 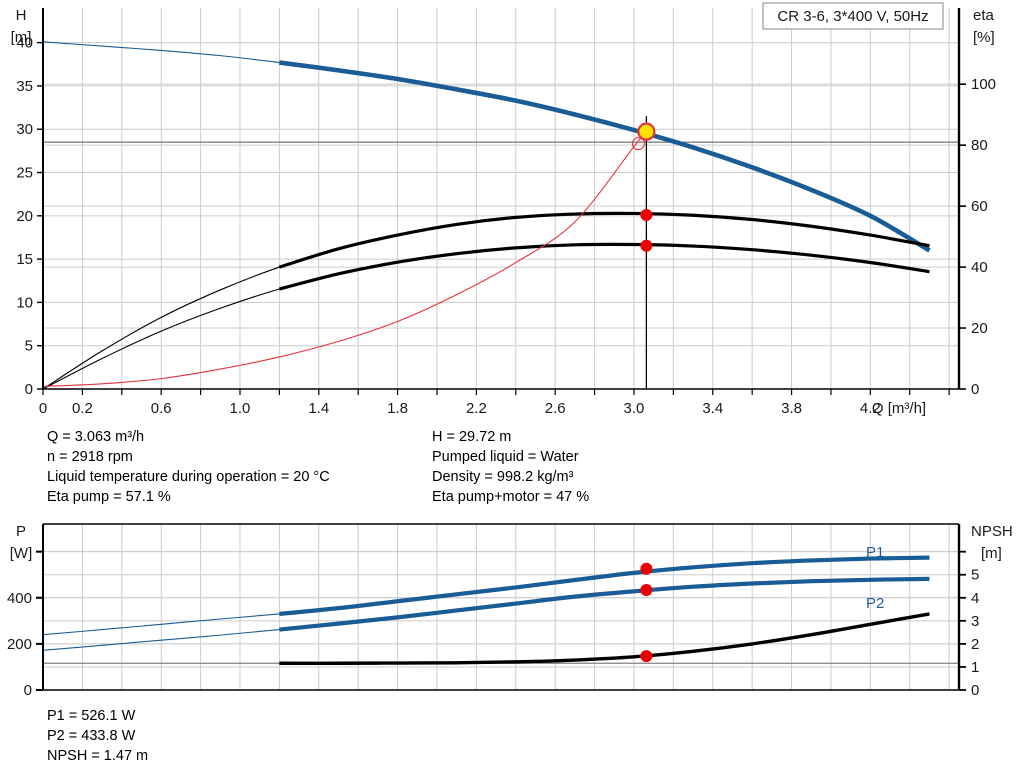 I want to click on axis-title-npsh: NPSH, so click(x=992, y=531).